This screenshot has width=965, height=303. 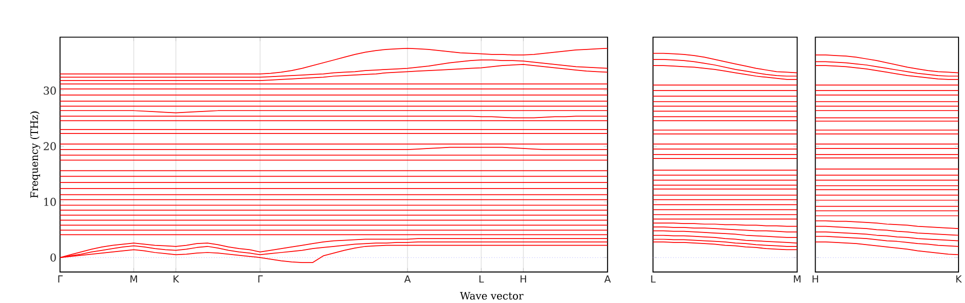 What do you see at coordinates (35, 155) in the screenshot?
I see `y-axis-title: Frequency (THz)` at bounding box center [35, 155].